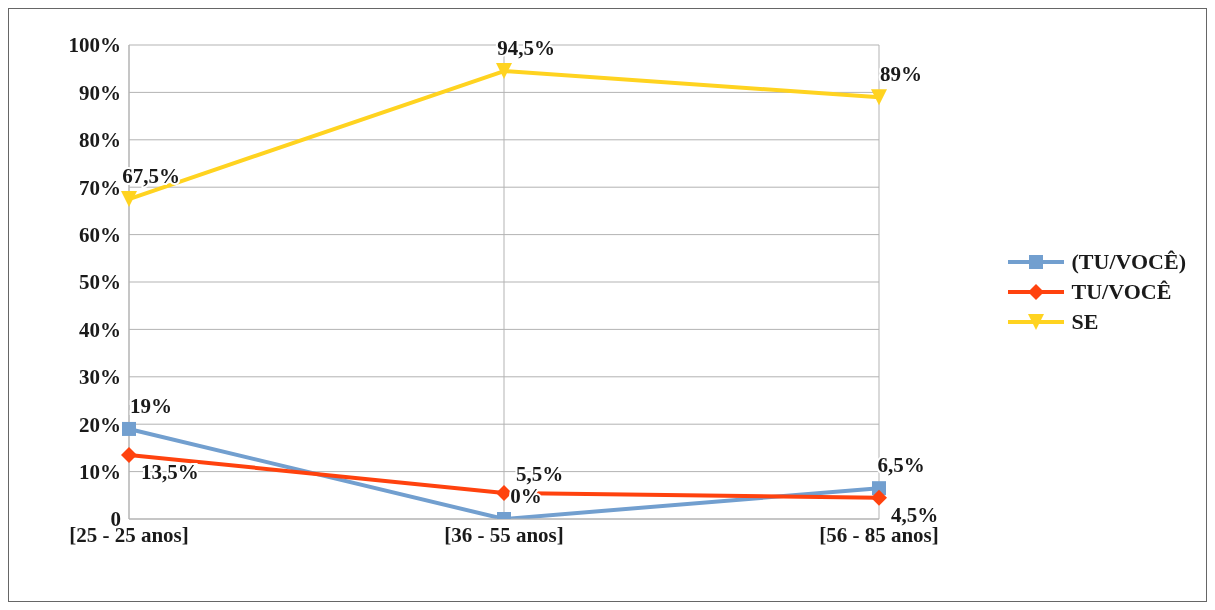 This screenshot has height=610, width=1215. What do you see at coordinates (94, 45) in the screenshot?
I see `y-tick-label: 100%` at bounding box center [94, 45].